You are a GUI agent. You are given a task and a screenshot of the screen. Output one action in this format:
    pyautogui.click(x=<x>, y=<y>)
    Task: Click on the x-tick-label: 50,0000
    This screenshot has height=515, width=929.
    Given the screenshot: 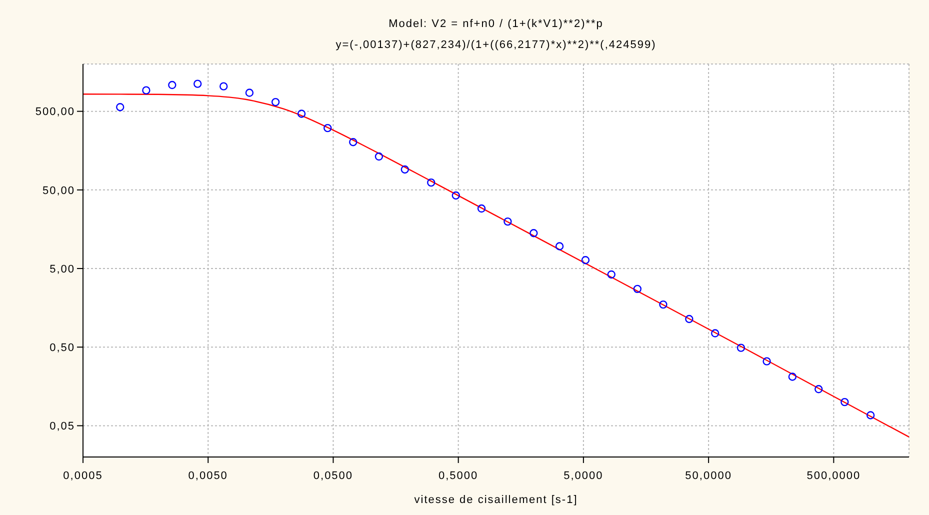 What is the action you would take?
    pyautogui.click(x=708, y=476)
    